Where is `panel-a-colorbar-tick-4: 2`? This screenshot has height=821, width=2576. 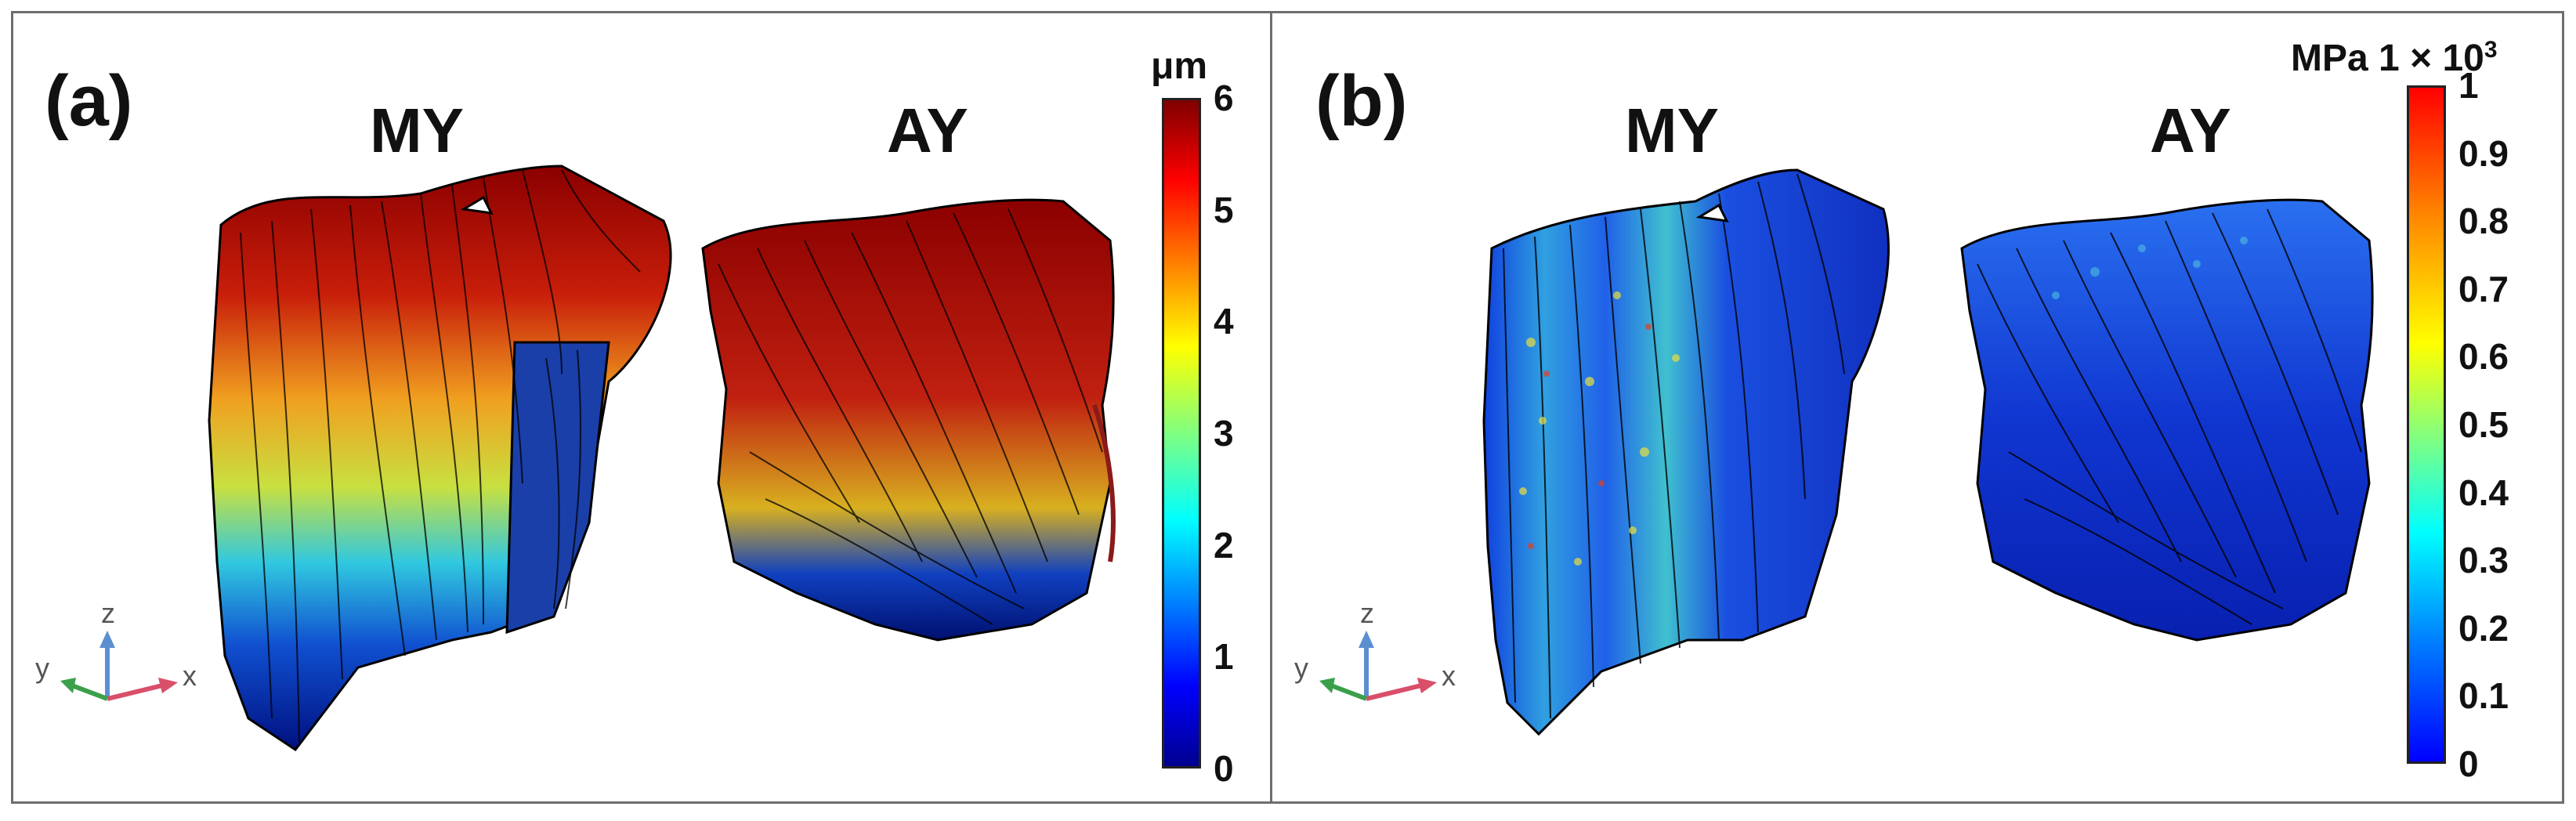 panel-a-colorbar-tick-4: 2 is located at coordinates (1224, 545).